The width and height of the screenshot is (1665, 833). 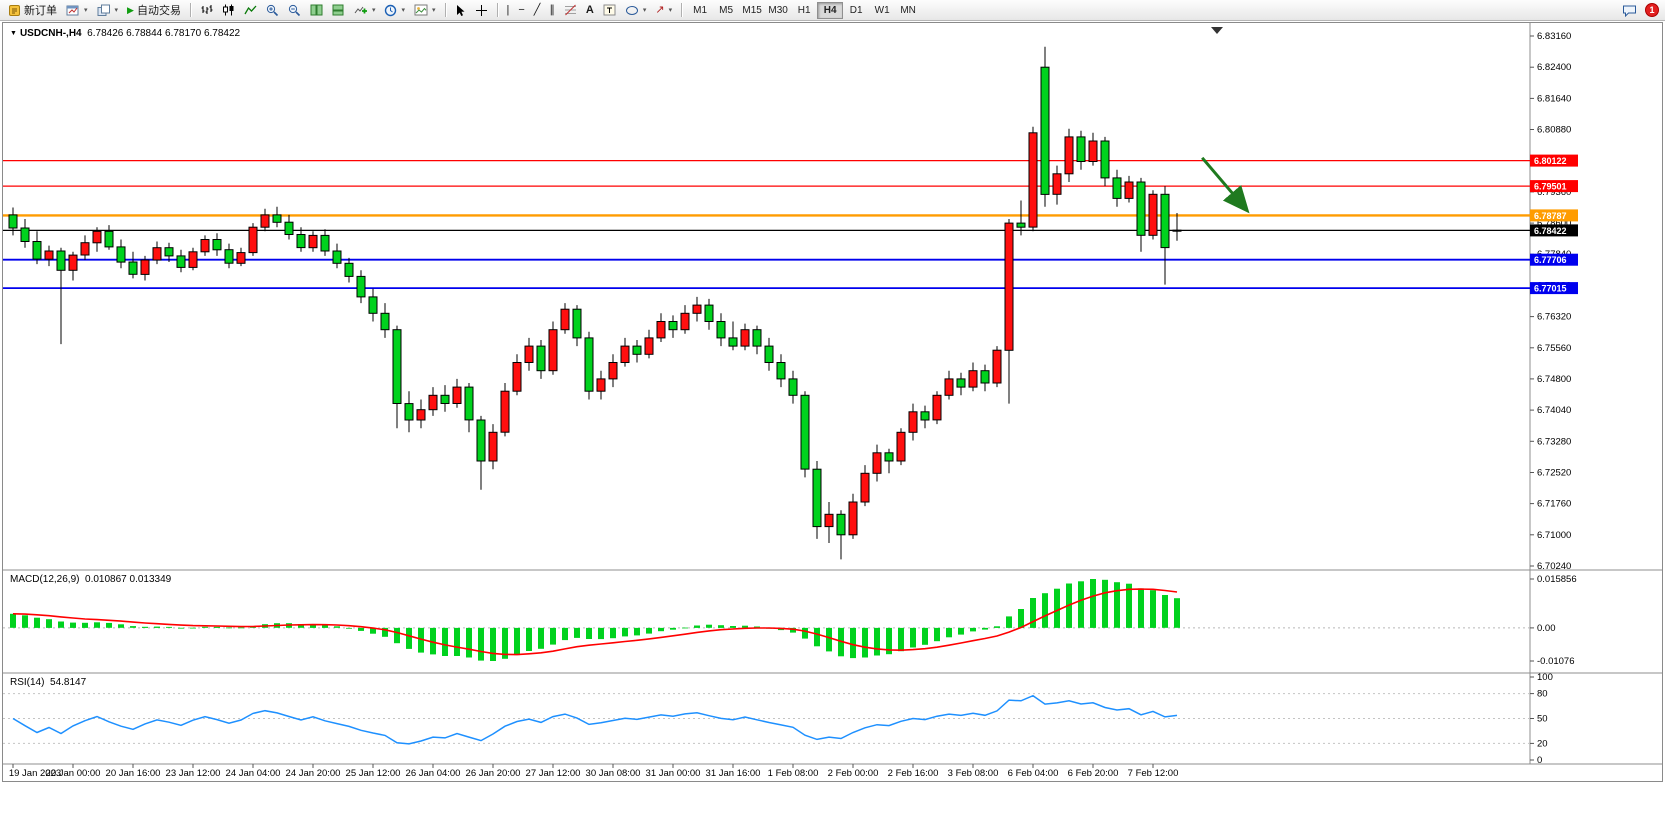 What do you see at coordinates (663, 10) in the screenshot?
I see `arrows-button: ↗ ▾` at bounding box center [663, 10].